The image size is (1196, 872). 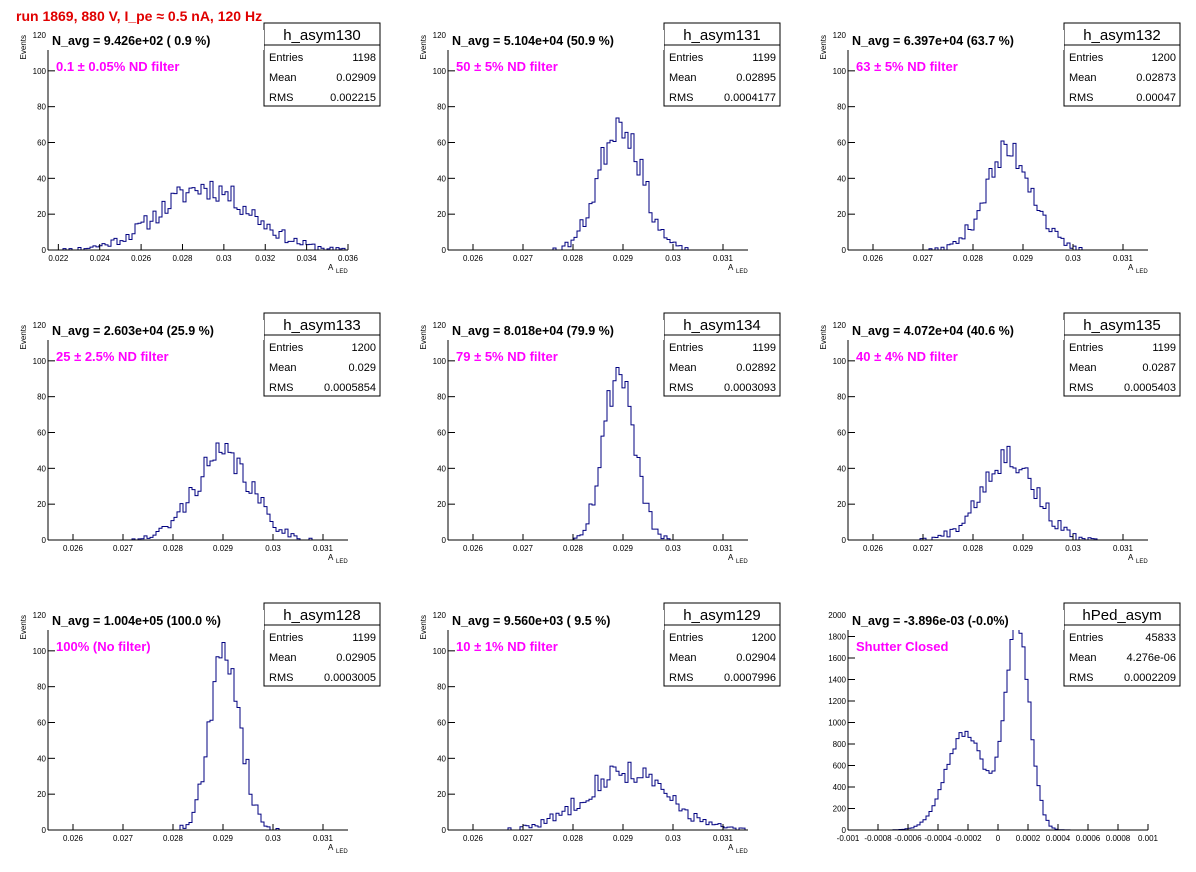 What do you see at coordinates (133, 331) in the screenshot?
I see `navg-label: N_avg = 2.603e+04 (25.9 %)` at bounding box center [133, 331].